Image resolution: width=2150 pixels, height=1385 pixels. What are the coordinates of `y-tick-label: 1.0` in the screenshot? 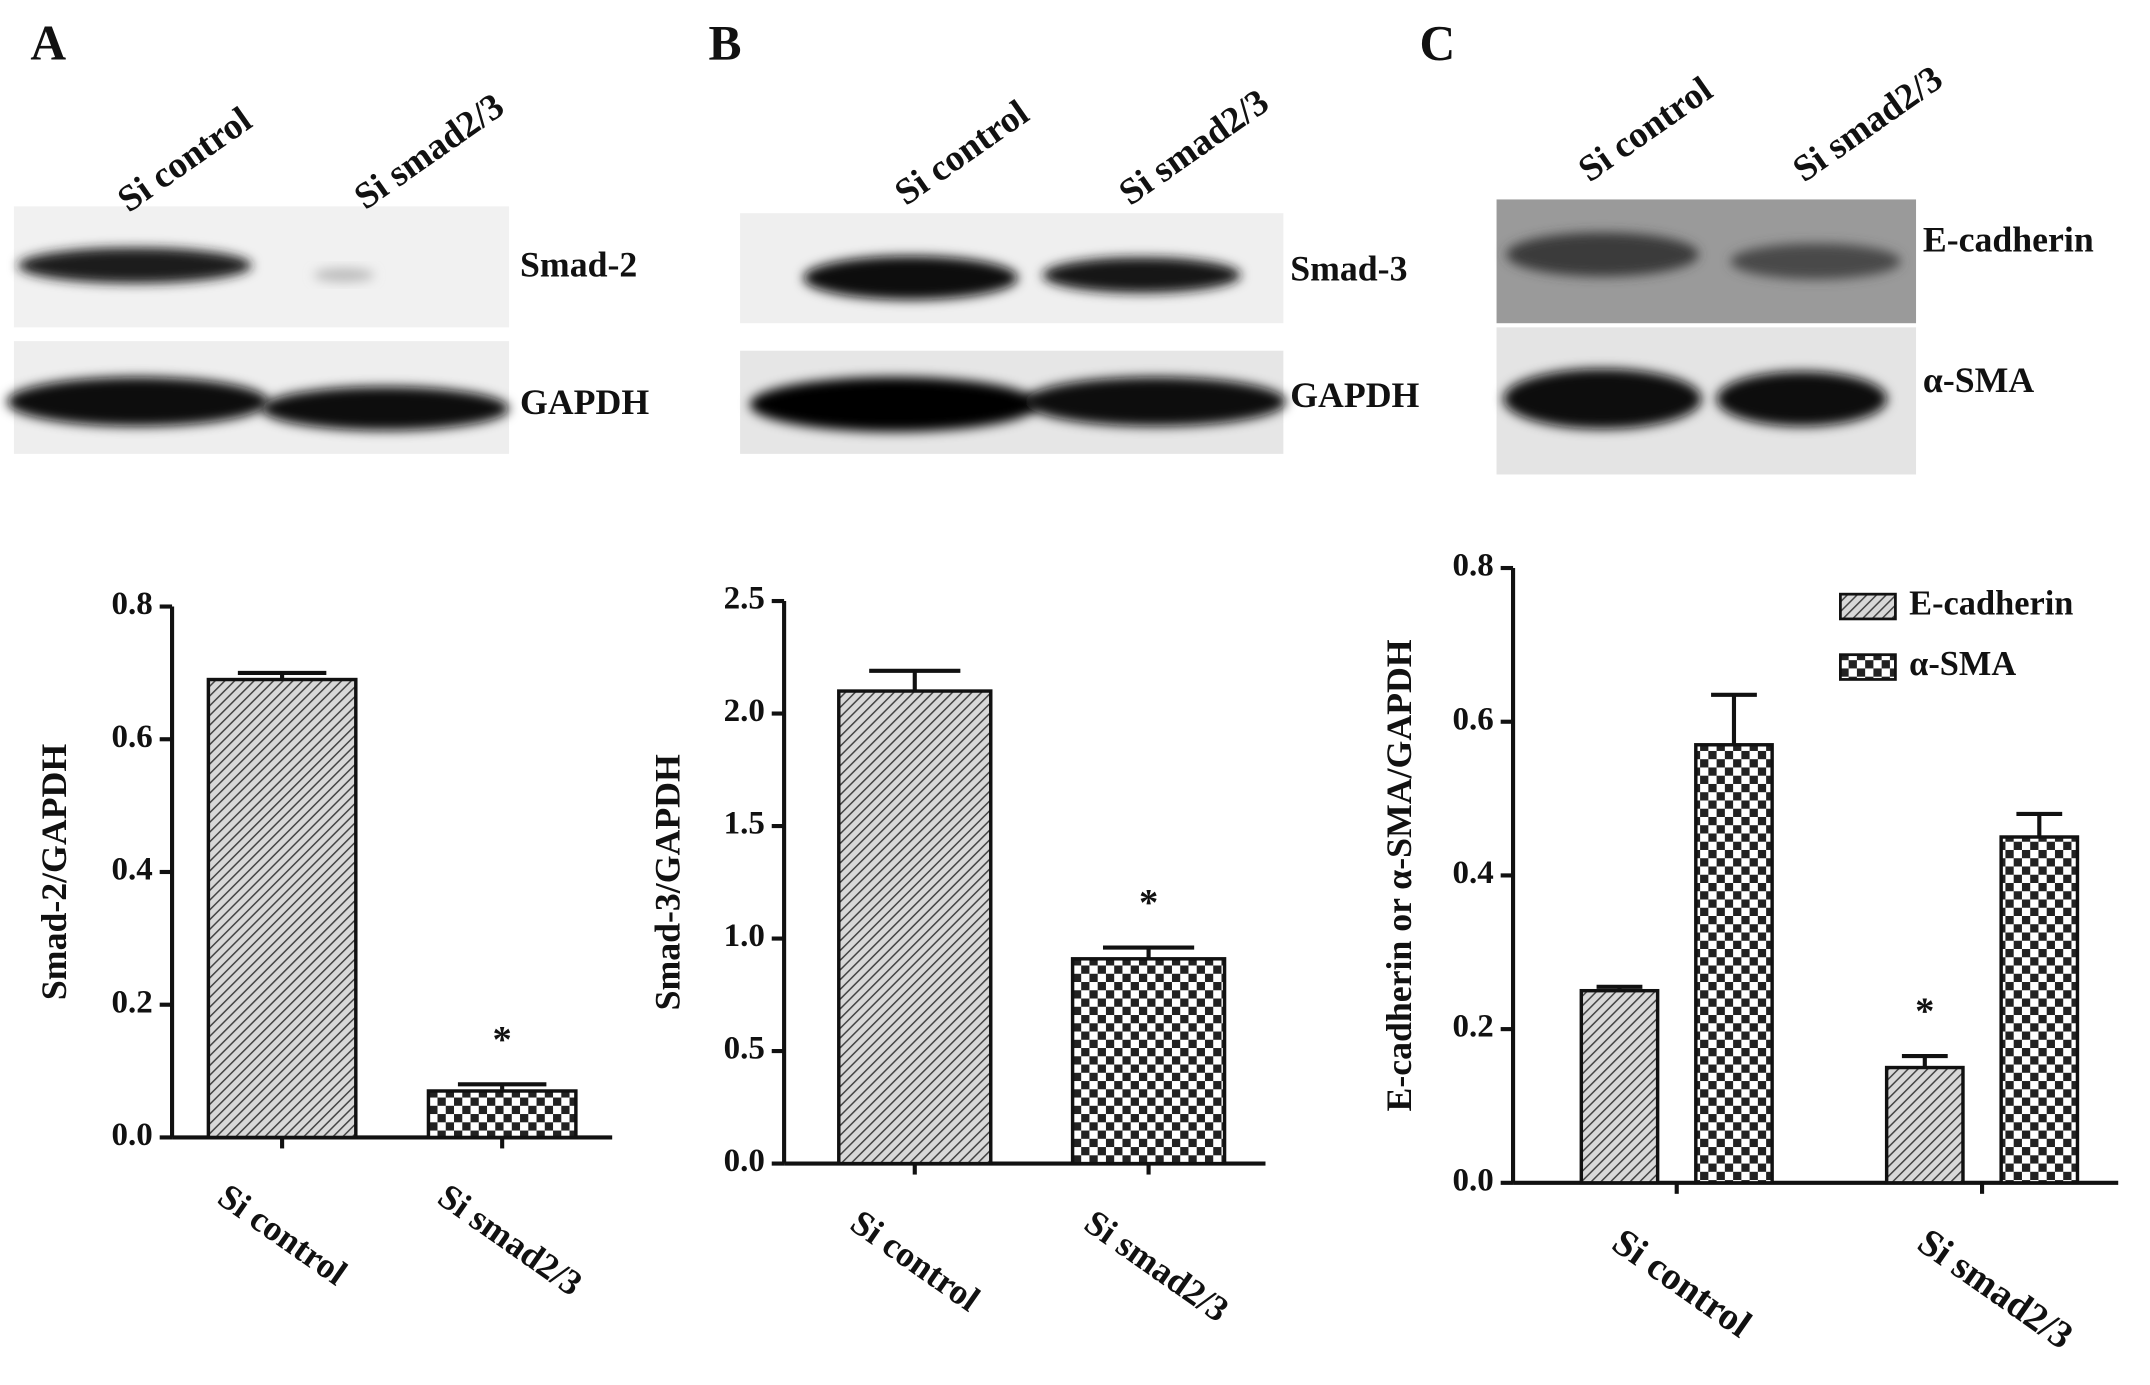 It's located at (744, 936).